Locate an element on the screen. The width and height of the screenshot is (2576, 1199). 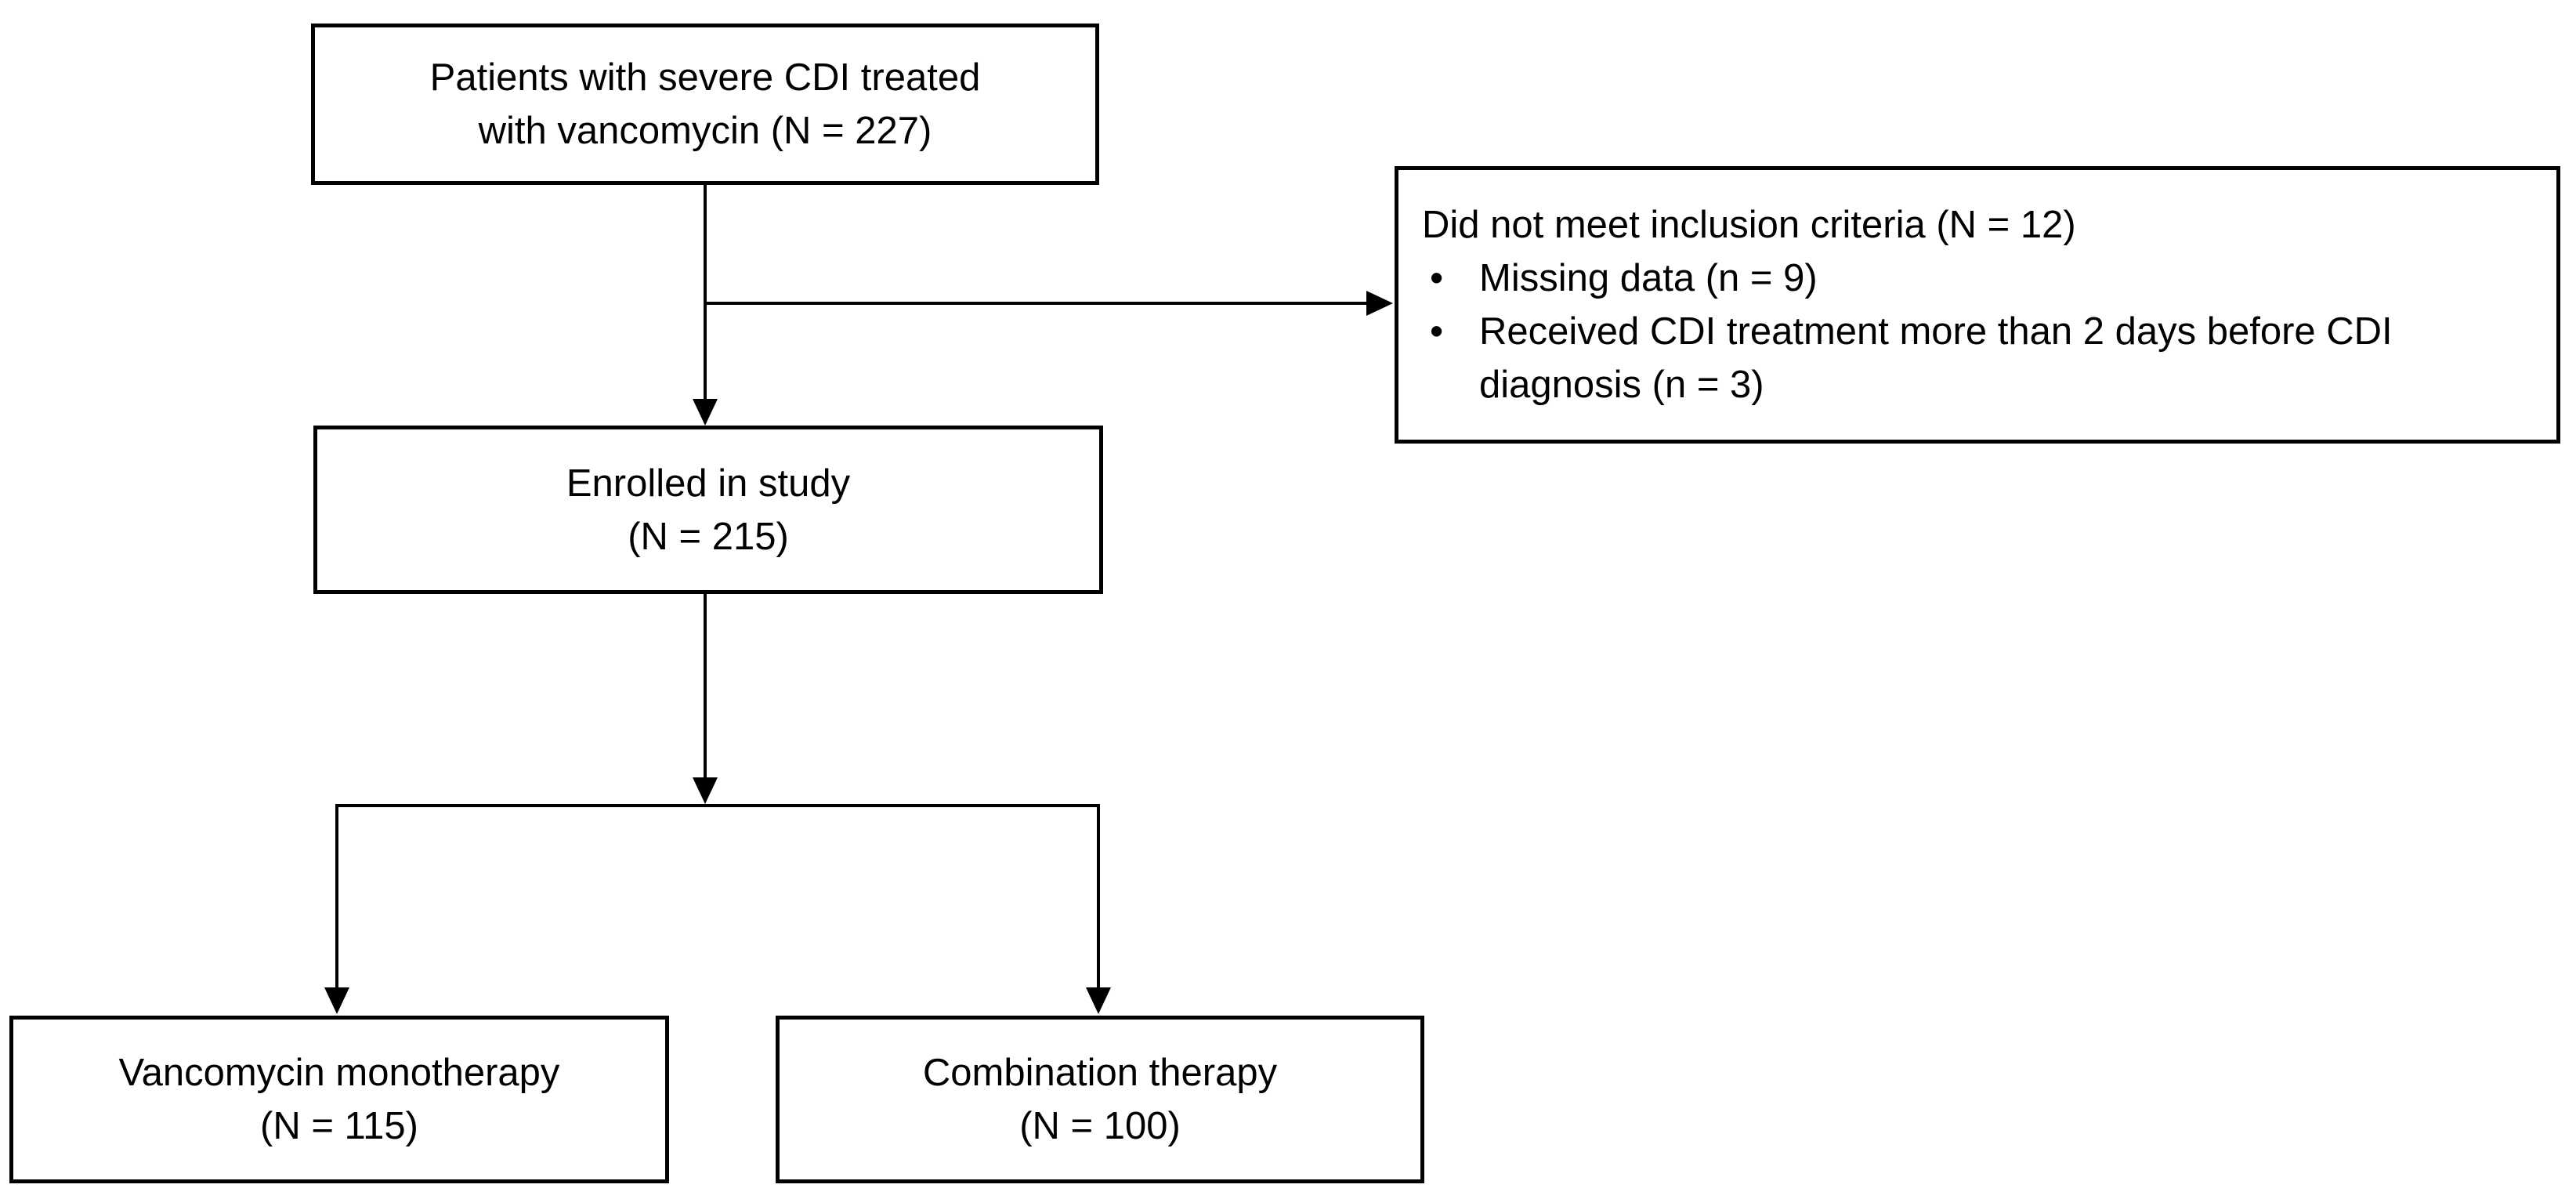
box-combination-line1: Combination therapy is located at coordinates (1100, 1073).